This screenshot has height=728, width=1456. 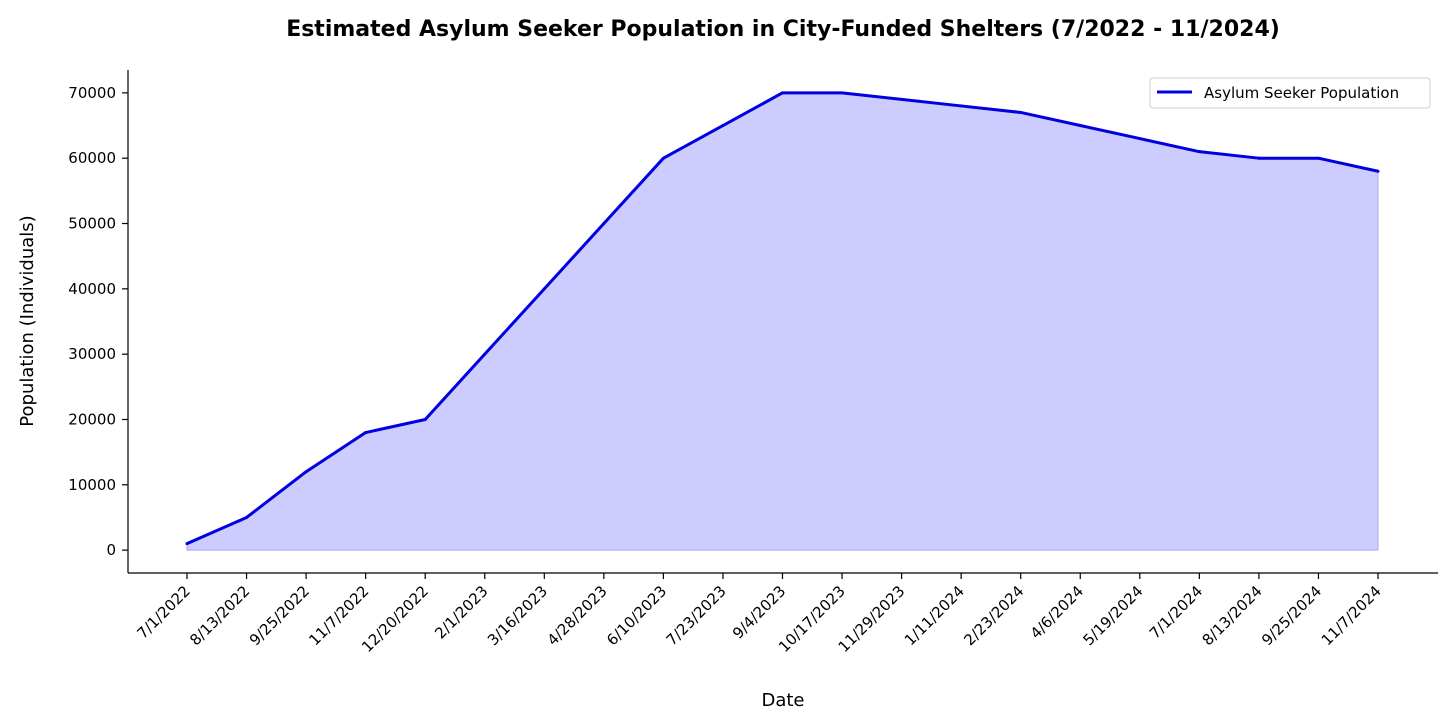 What do you see at coordinates (1351, 615) in the screenshot?
I see `x-tick-label: 11/7/2024` at bounding box center [1351, 615].